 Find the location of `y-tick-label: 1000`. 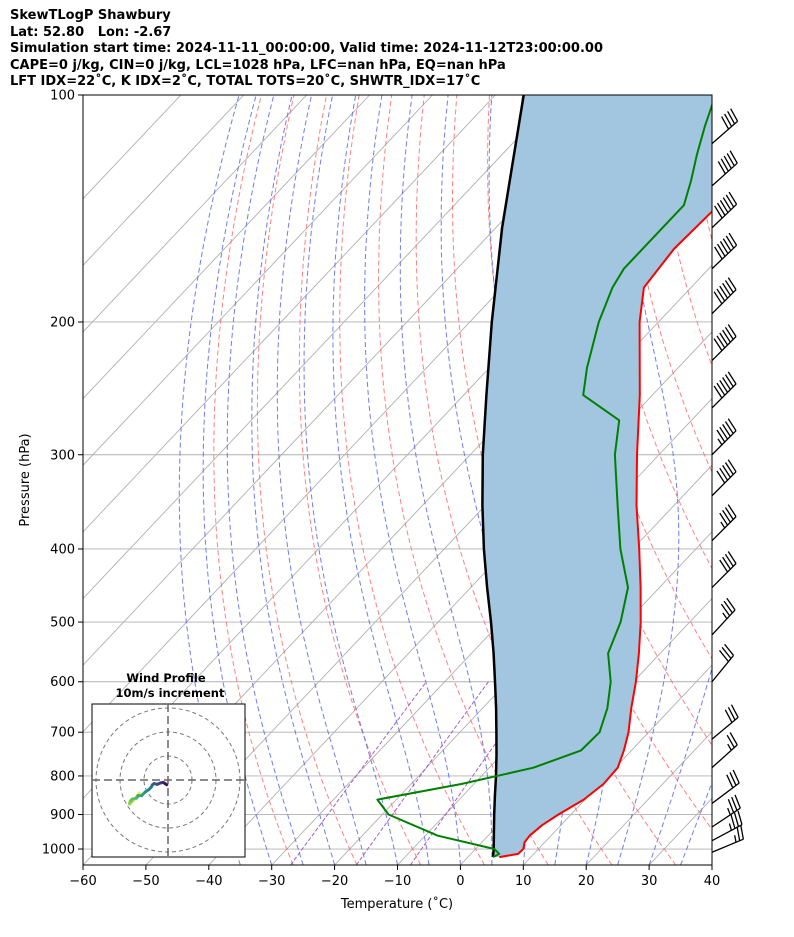

y-tick-label: 1000 is located at coordinates (58, 850).